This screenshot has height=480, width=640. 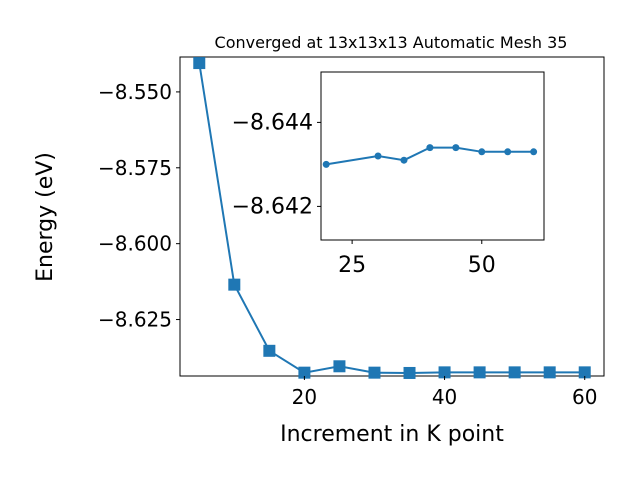 I want to click on inset-x-tick-label: 50, so click(x=482, y=265).